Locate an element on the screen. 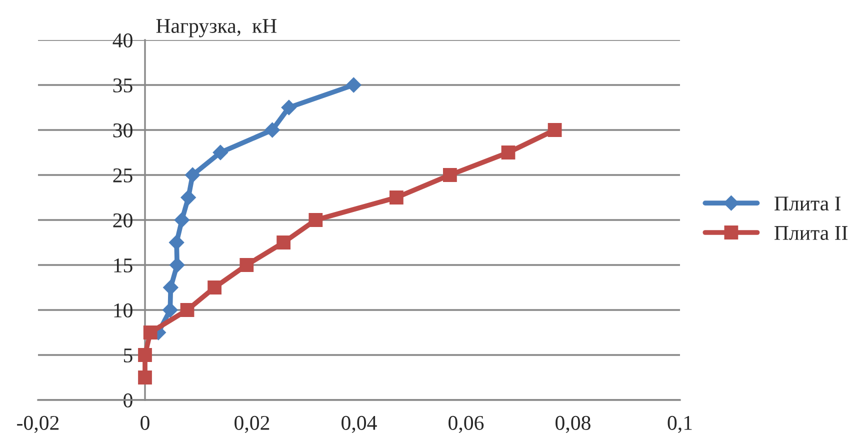 This screenshot has height=442, width=848. x-tick-label: 0,1 is located at coordinates (680, 424).